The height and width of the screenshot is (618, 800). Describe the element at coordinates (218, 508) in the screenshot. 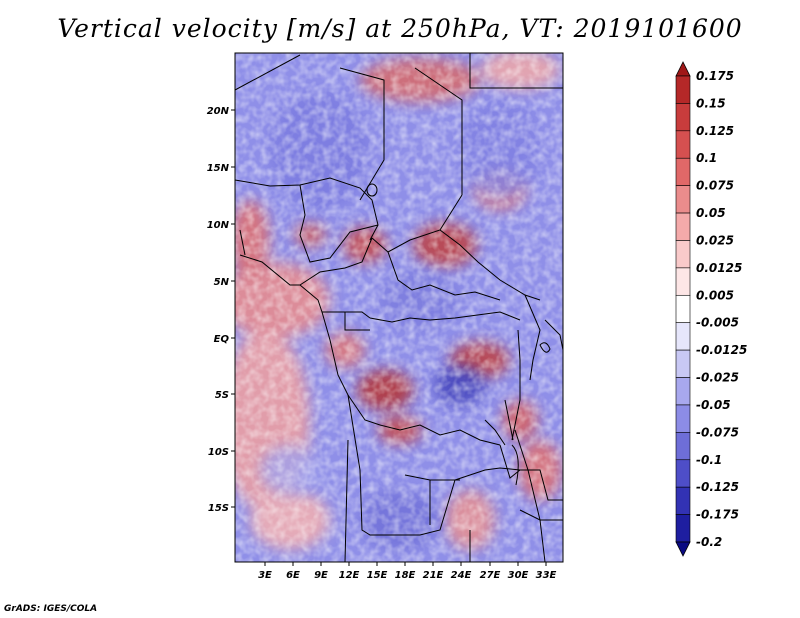

I see `lat-label: 15S` at that location.